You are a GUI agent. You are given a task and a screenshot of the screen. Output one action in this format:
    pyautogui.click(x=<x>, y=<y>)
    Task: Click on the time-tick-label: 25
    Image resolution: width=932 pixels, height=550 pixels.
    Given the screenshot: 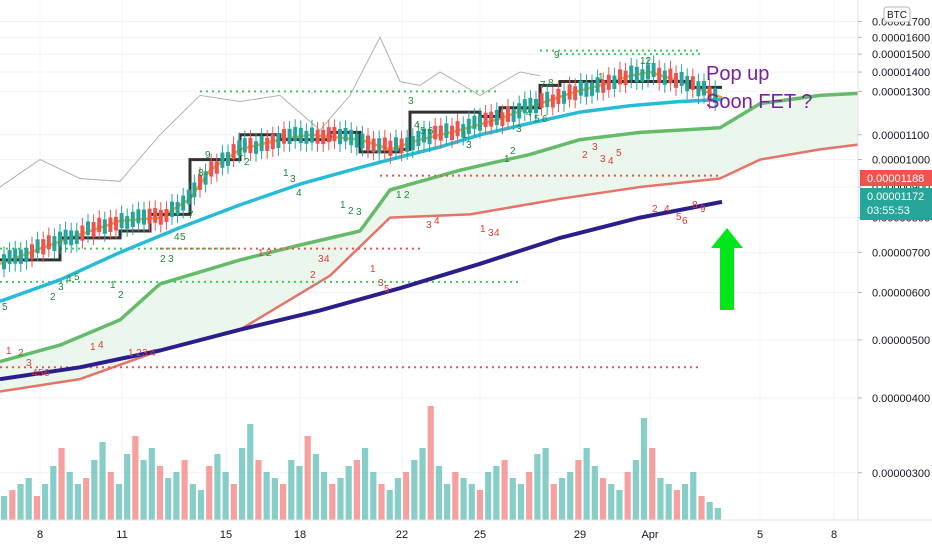 What is the action you would take?
    pyautogui.click(x=480, y=535)
    